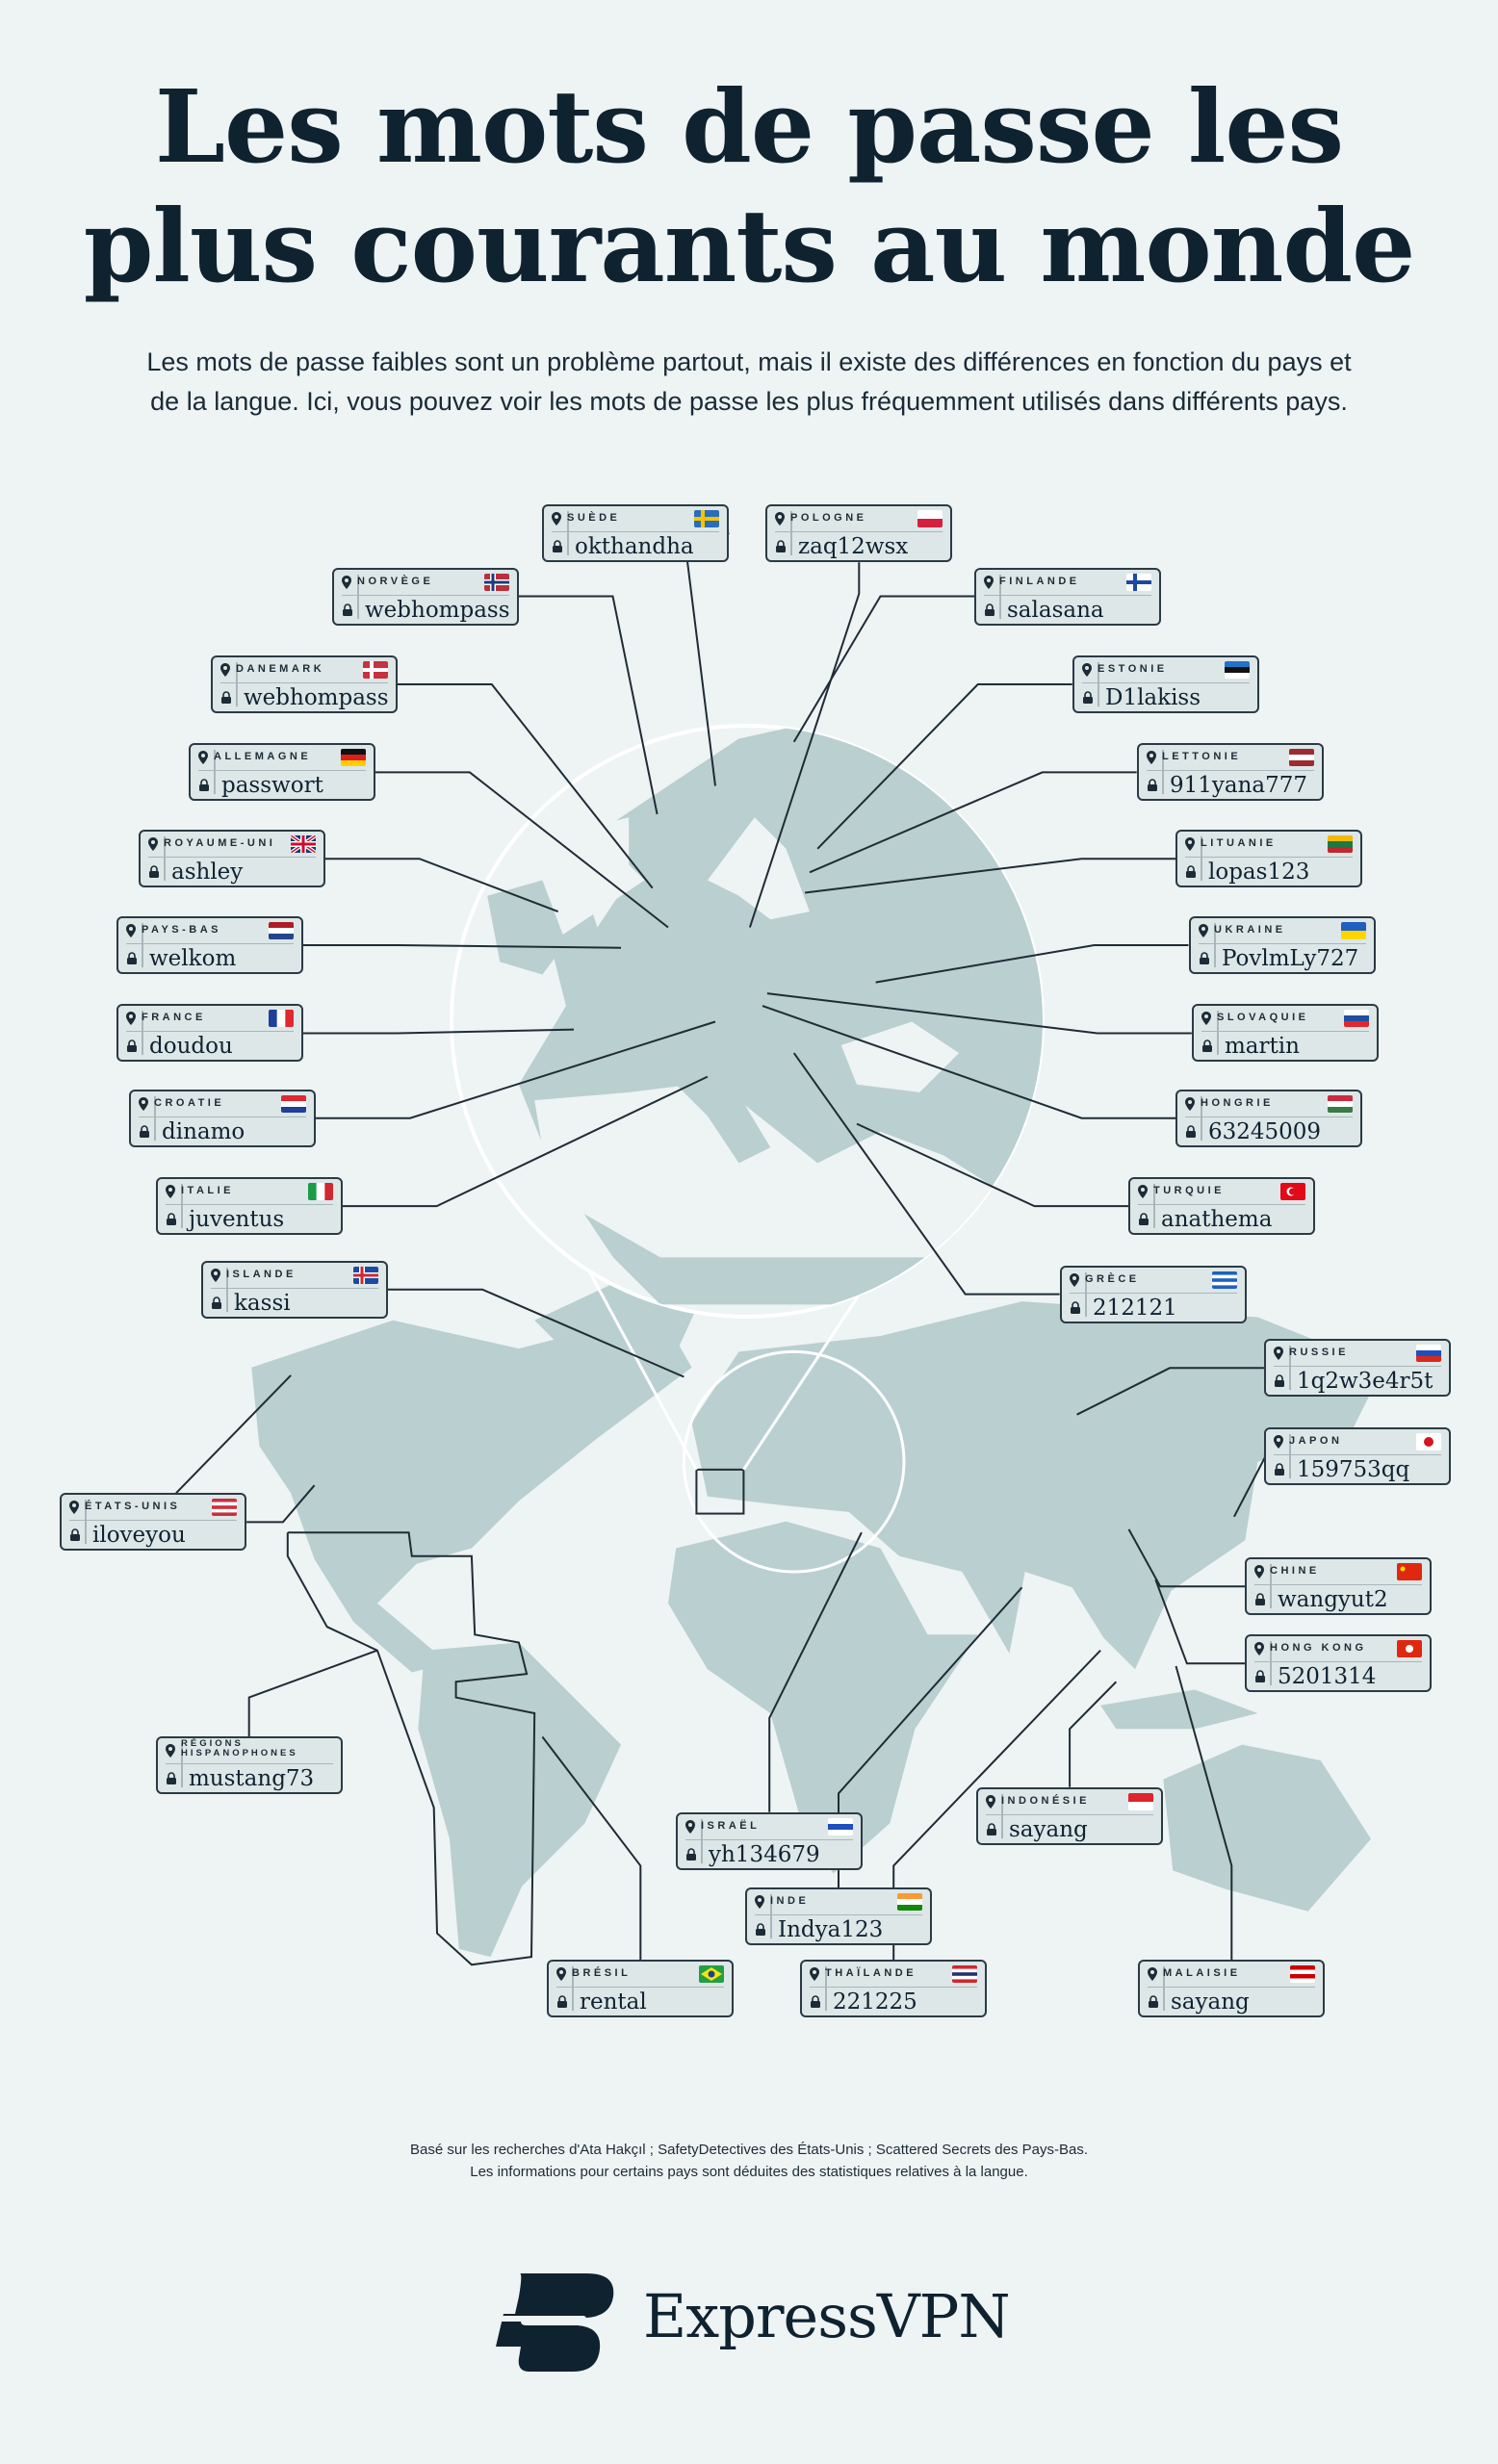  I want to click on country-name: SLOVAQUIE, so click(1263, 1017).